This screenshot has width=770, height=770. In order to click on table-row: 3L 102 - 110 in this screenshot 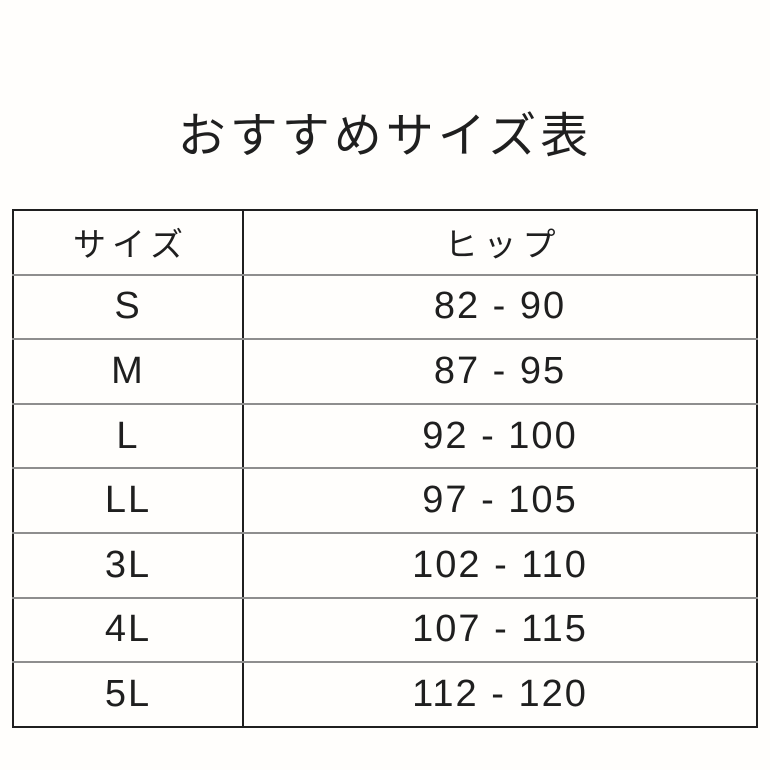, I will do `click(385, 565)`.